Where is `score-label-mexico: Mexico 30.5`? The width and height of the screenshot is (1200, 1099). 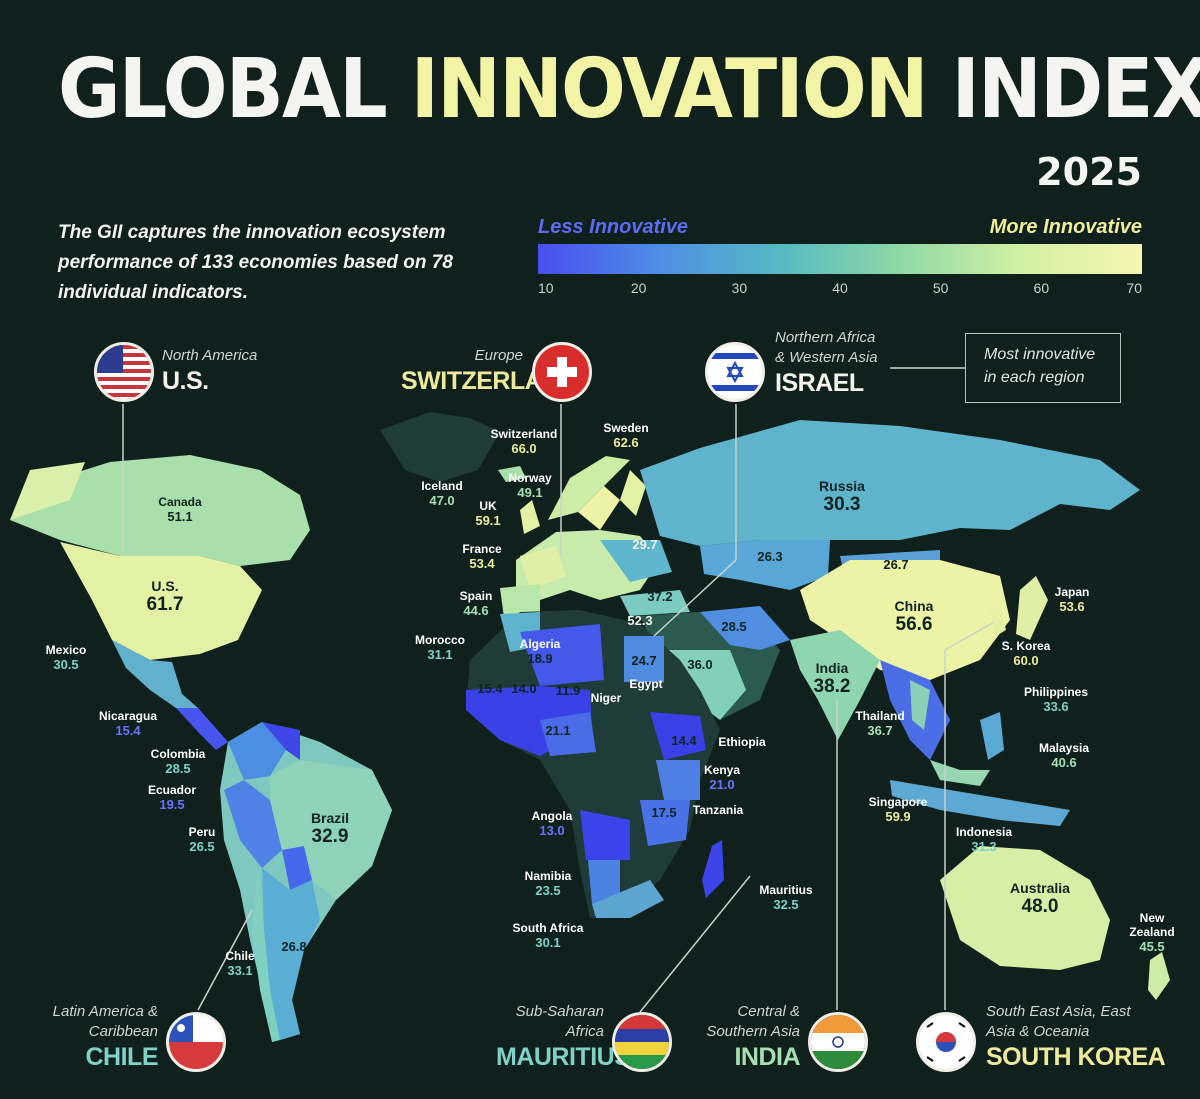 score-label-mexico: Mexico 30.5 is located at coordinates (66, 657).